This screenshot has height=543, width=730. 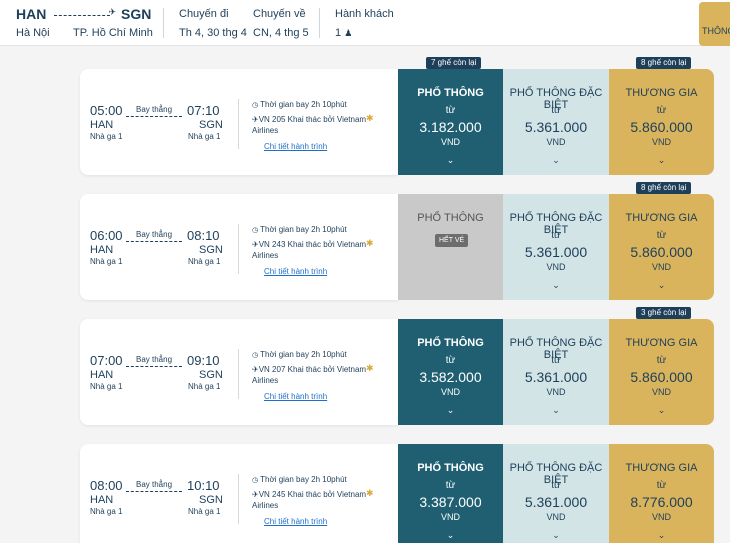 I want to click on return-date-field: Chuyến về CN, 4 thg 5, so click(x=281, y=23).